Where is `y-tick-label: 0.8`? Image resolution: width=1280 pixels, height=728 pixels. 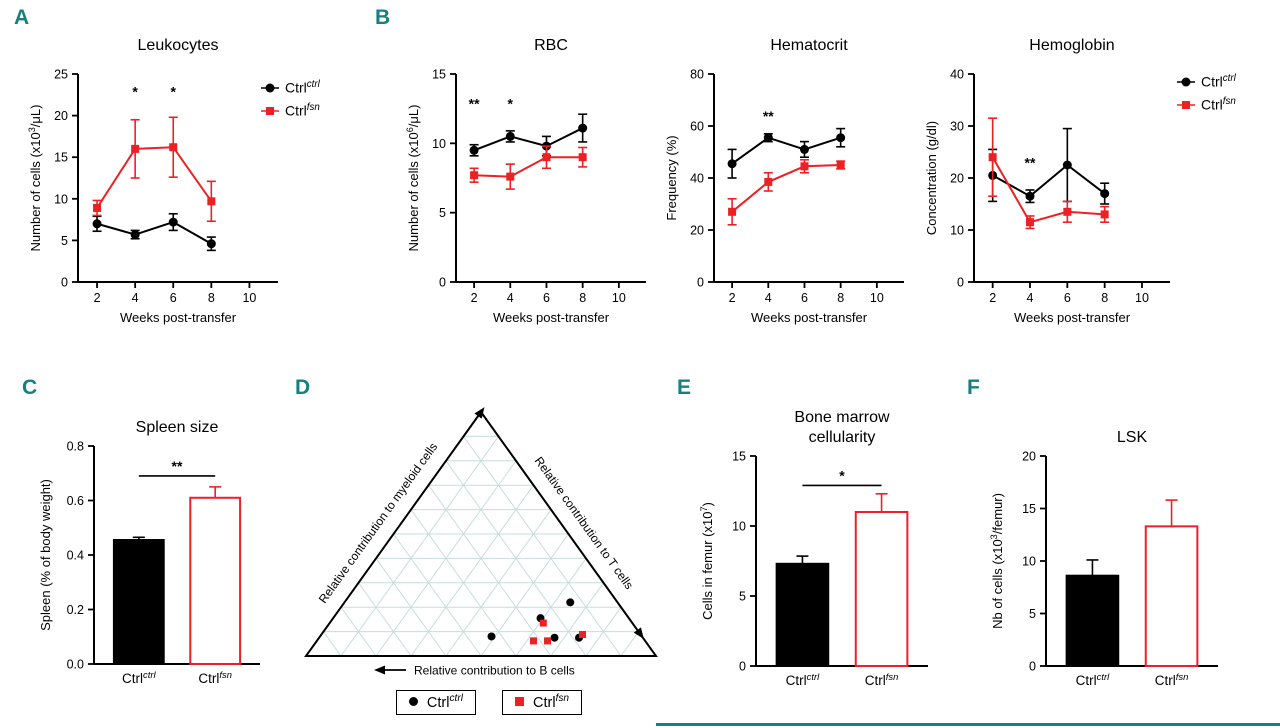
y-tick-label: 0.8 is located at coordinates (75, 447).